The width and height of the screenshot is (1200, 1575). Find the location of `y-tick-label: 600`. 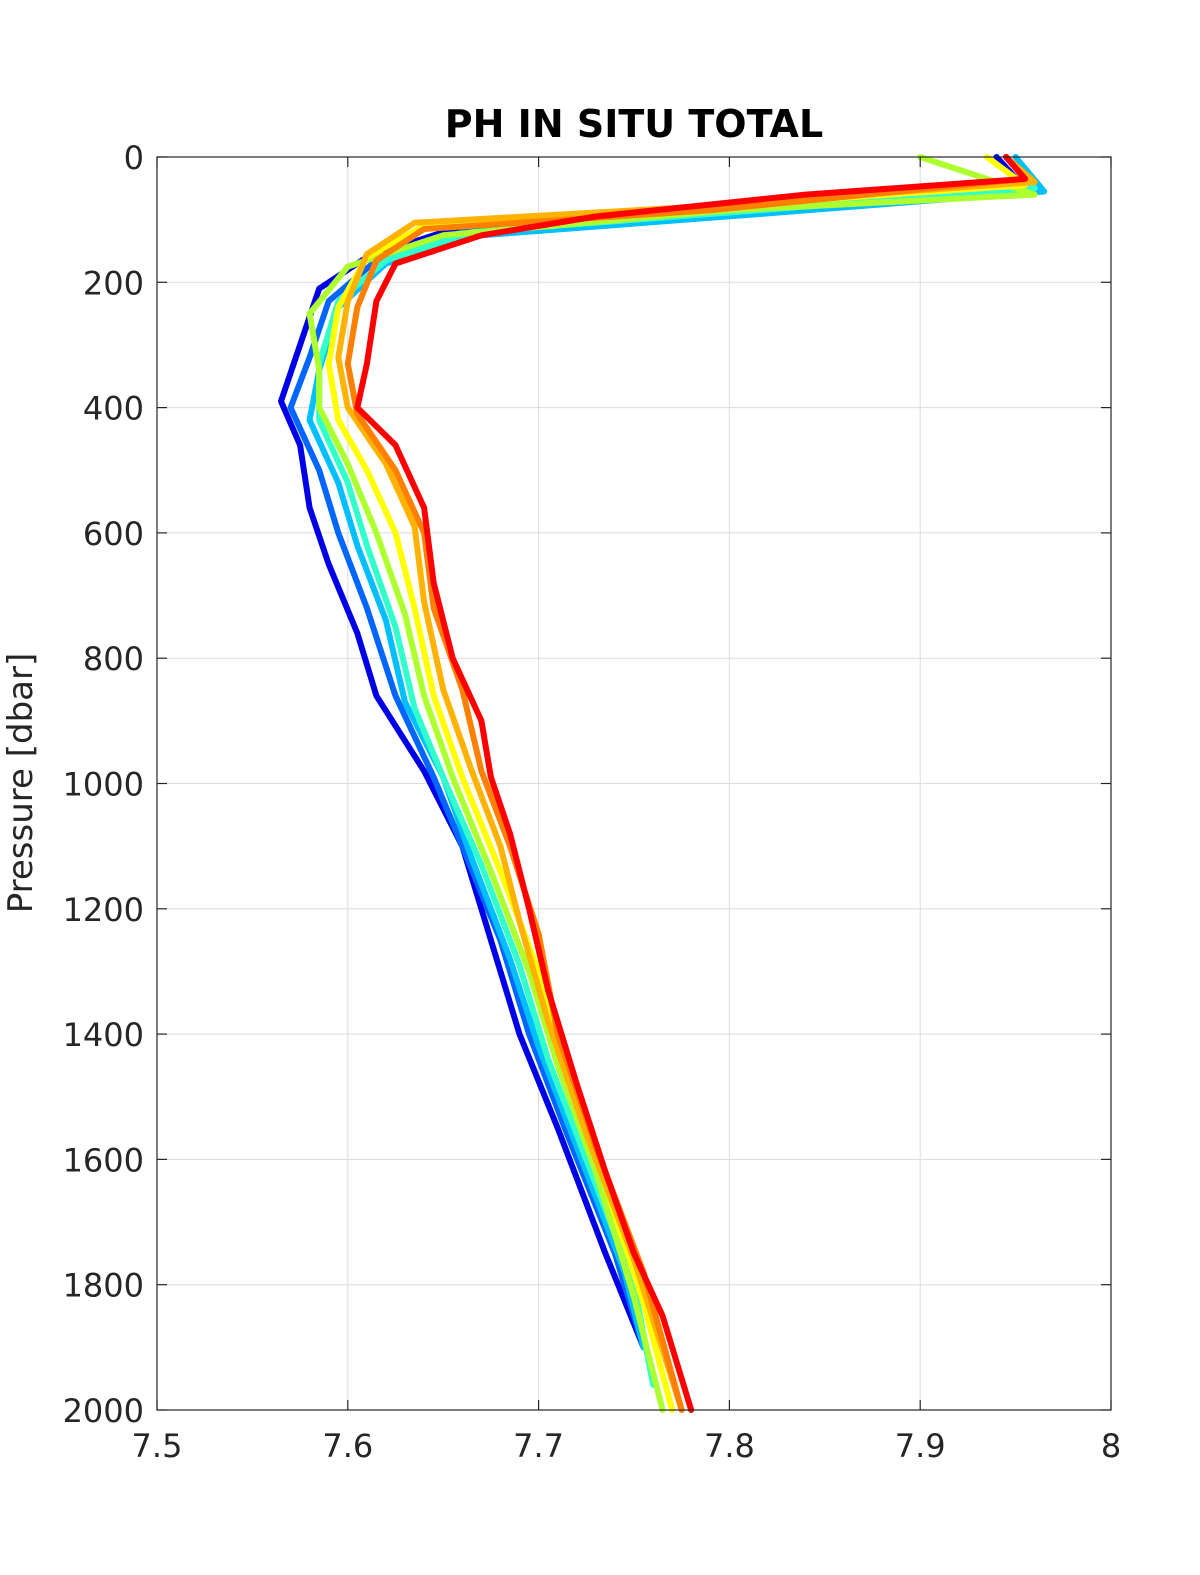

y-tick-label: 600 is located at coordinates (113, 534).